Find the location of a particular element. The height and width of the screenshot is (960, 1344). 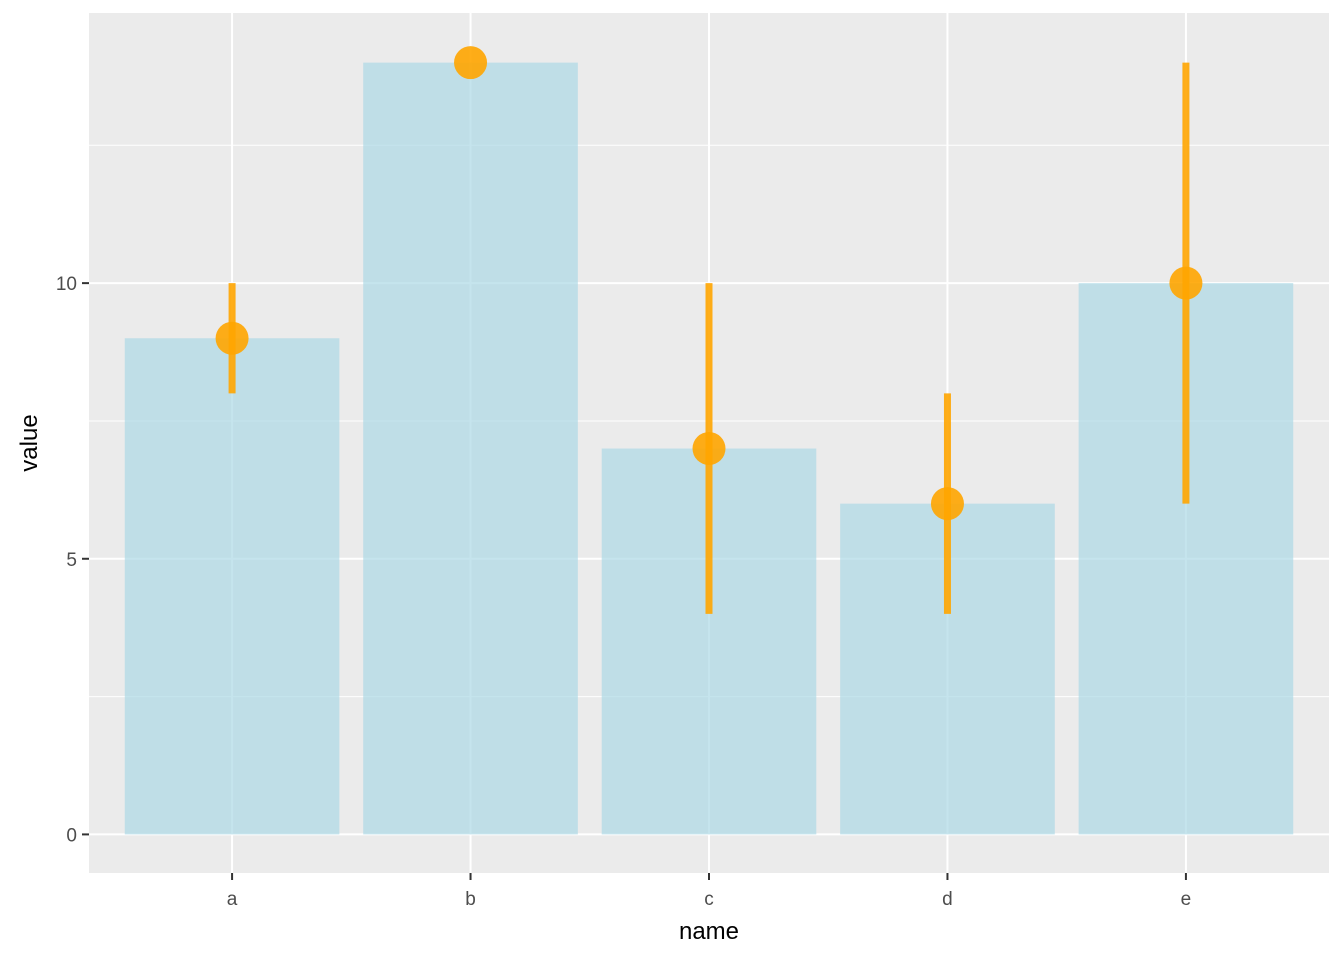

point-d is located at coordinates (947, 504).